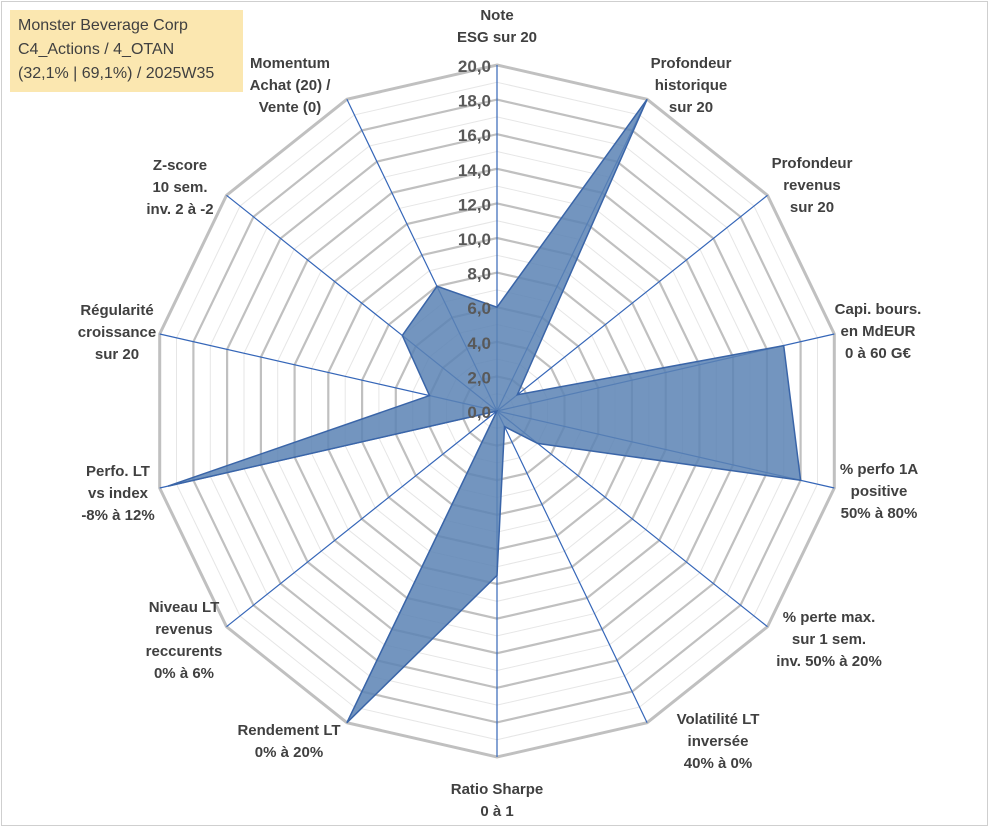 The image size is (991, 829). Describe the element at coordinates (290, 63) in the screenshot. I see `axis-label-line: Momentum` at that location.